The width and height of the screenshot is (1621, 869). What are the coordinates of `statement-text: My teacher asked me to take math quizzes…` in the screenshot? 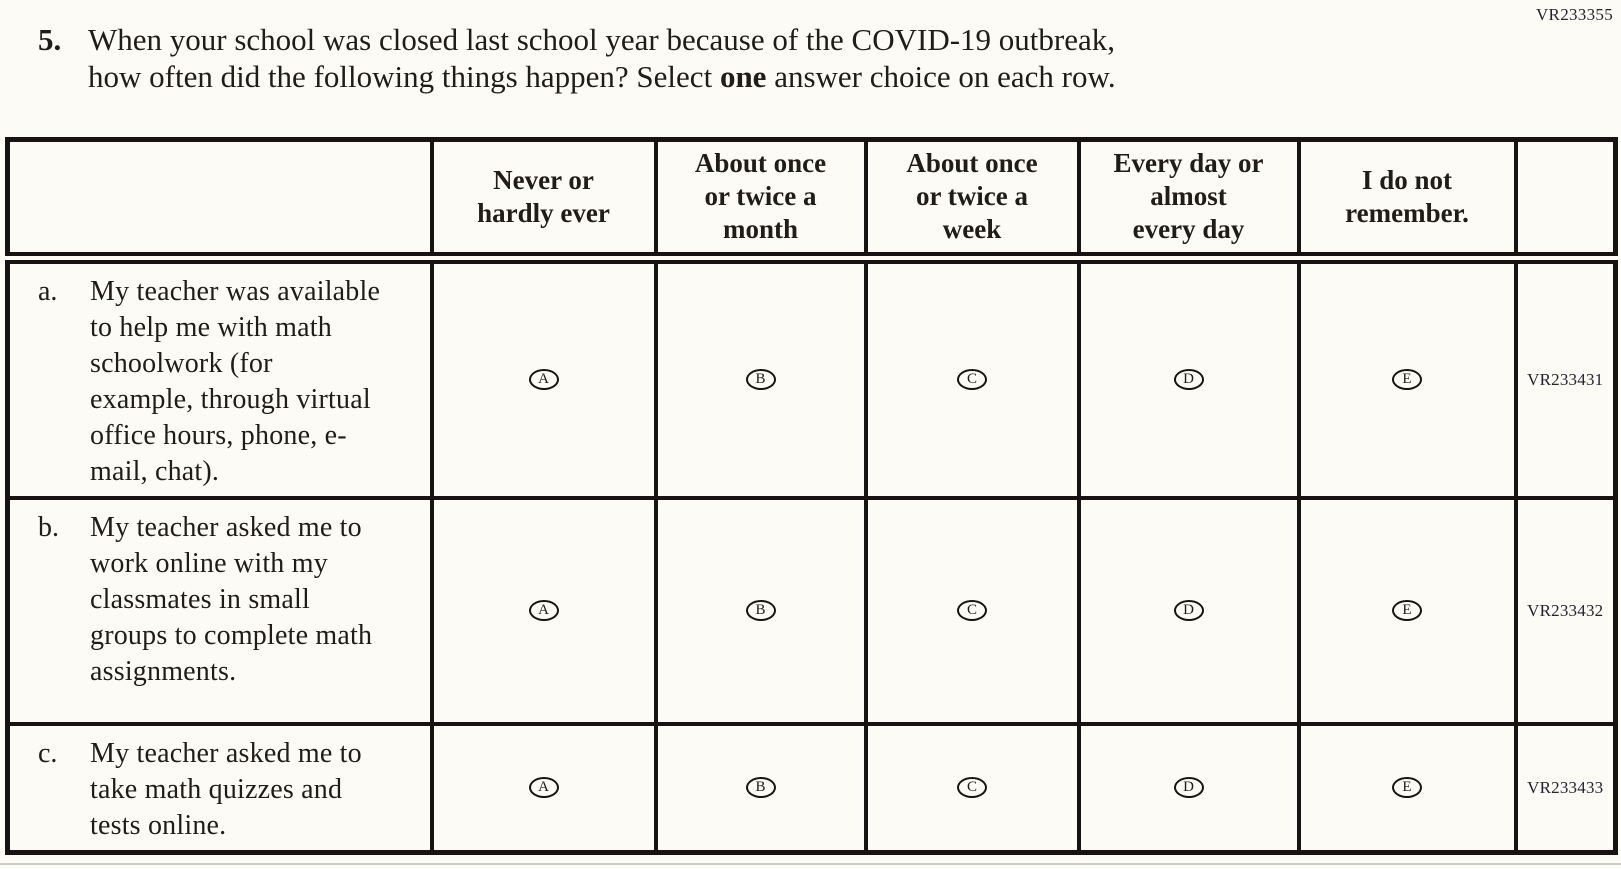 It's located at (226, 789).